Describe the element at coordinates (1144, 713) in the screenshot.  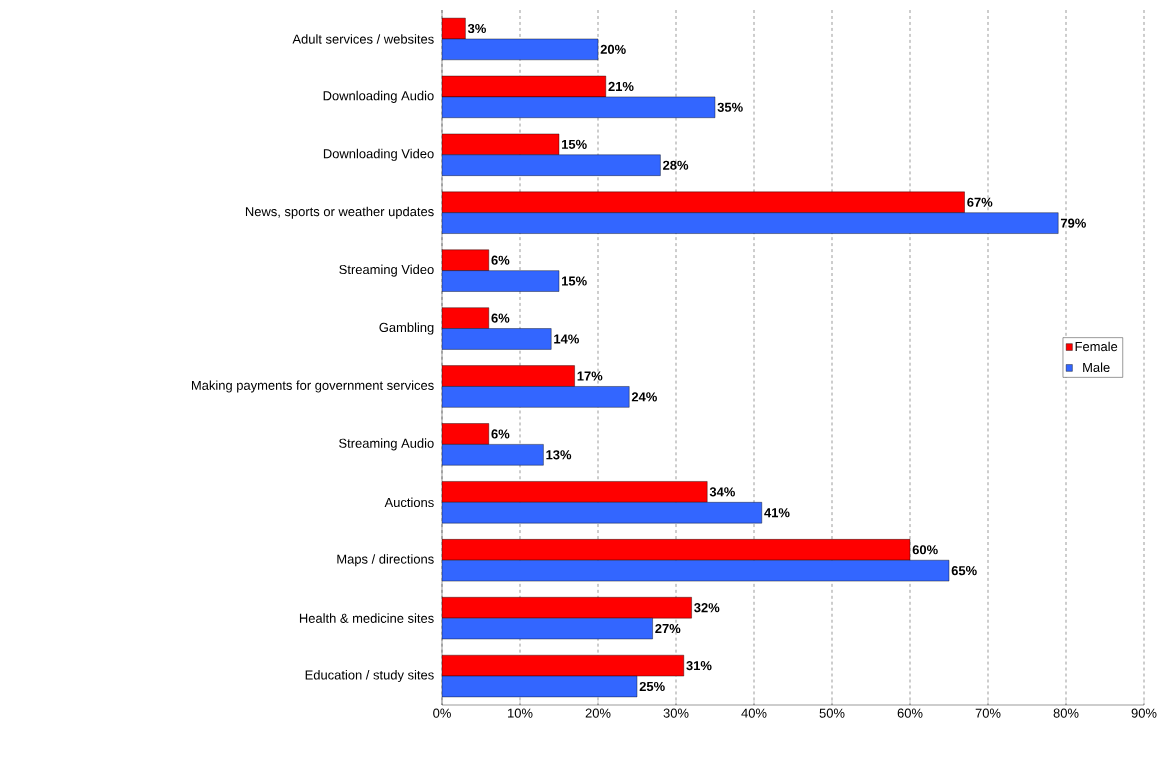
I see `x-tick-label: 90%` at that location.